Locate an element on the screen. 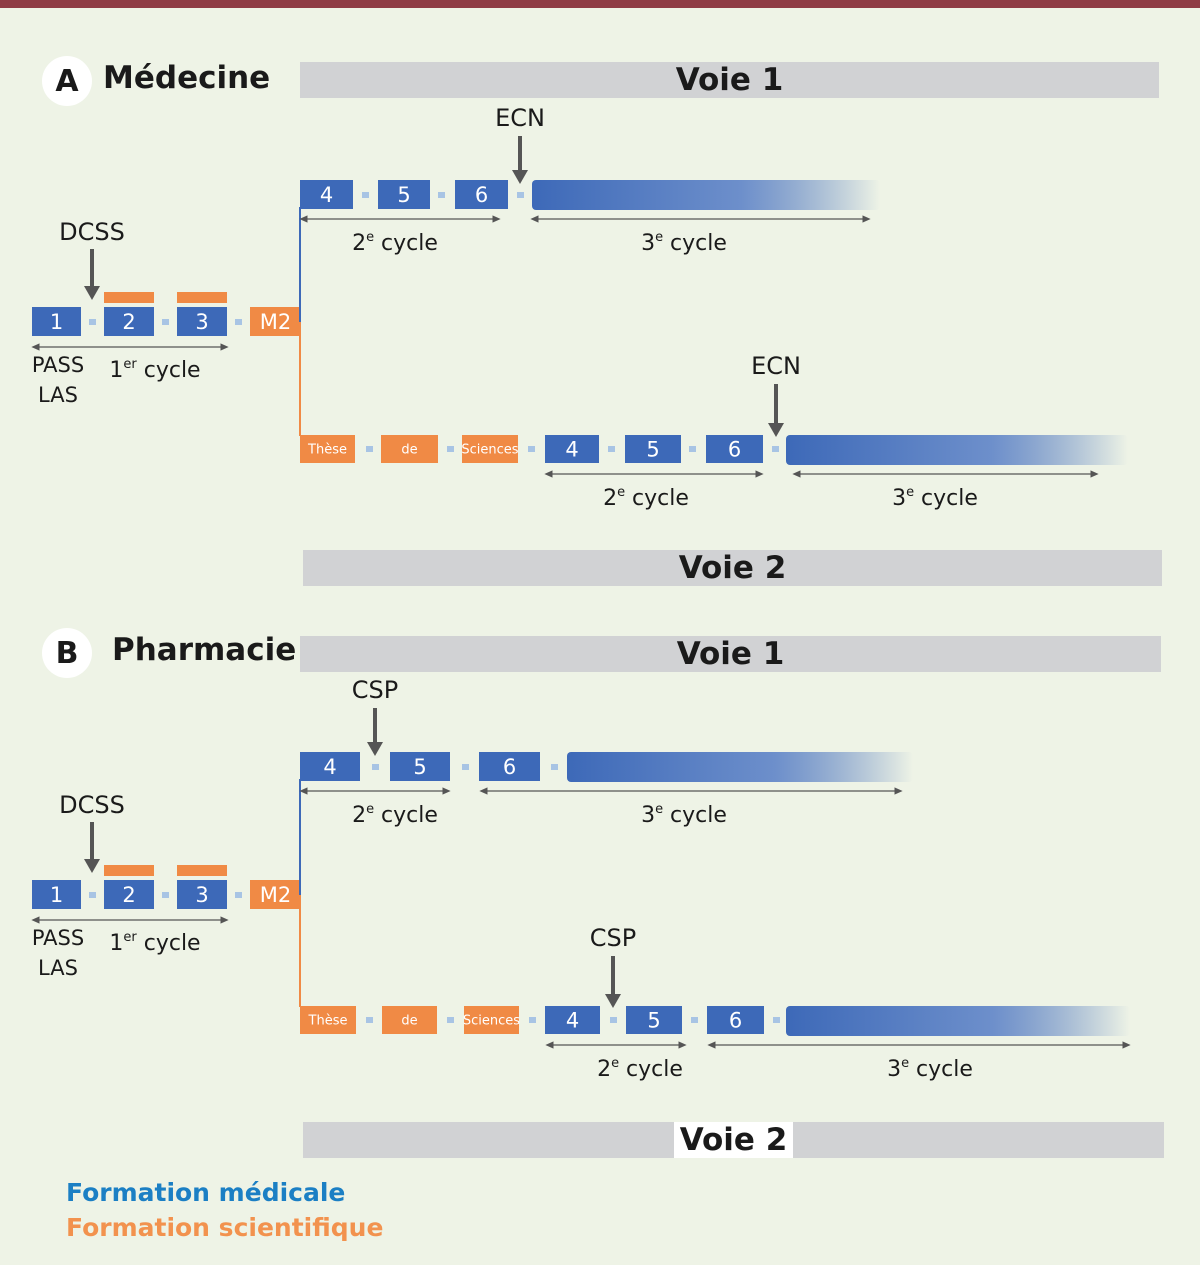 This screenshot has height=1265, width=1200. section-a-year-3-science-bar is located at coordinates (202, 297).